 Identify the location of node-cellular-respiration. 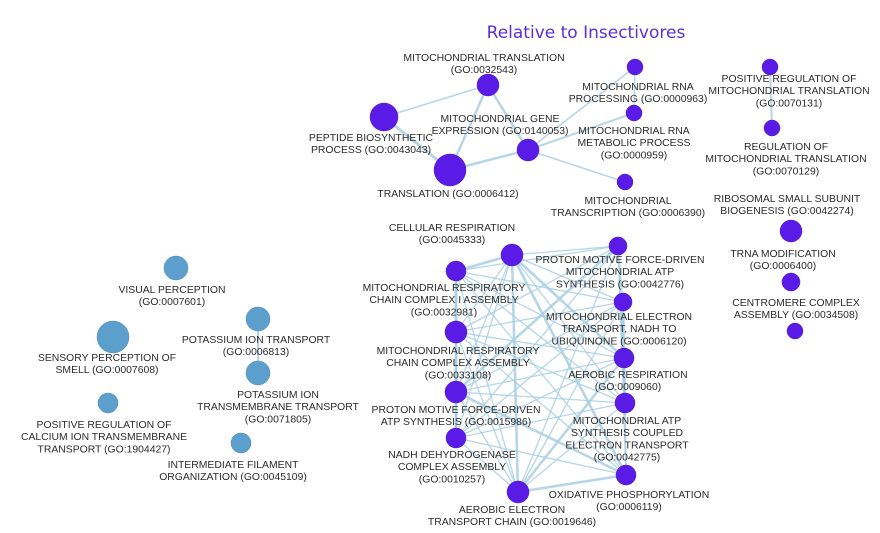
(512, 255).